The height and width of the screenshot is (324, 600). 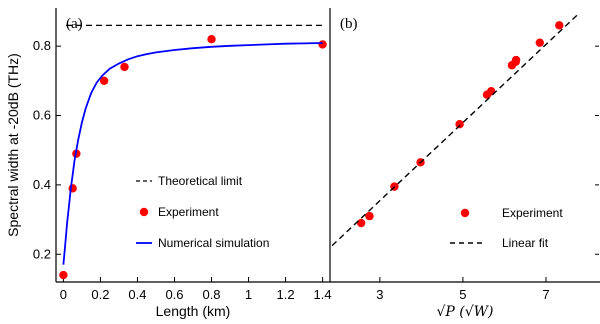 I want to click on x-tick-label: 0.4, so click(x=137, y=294).